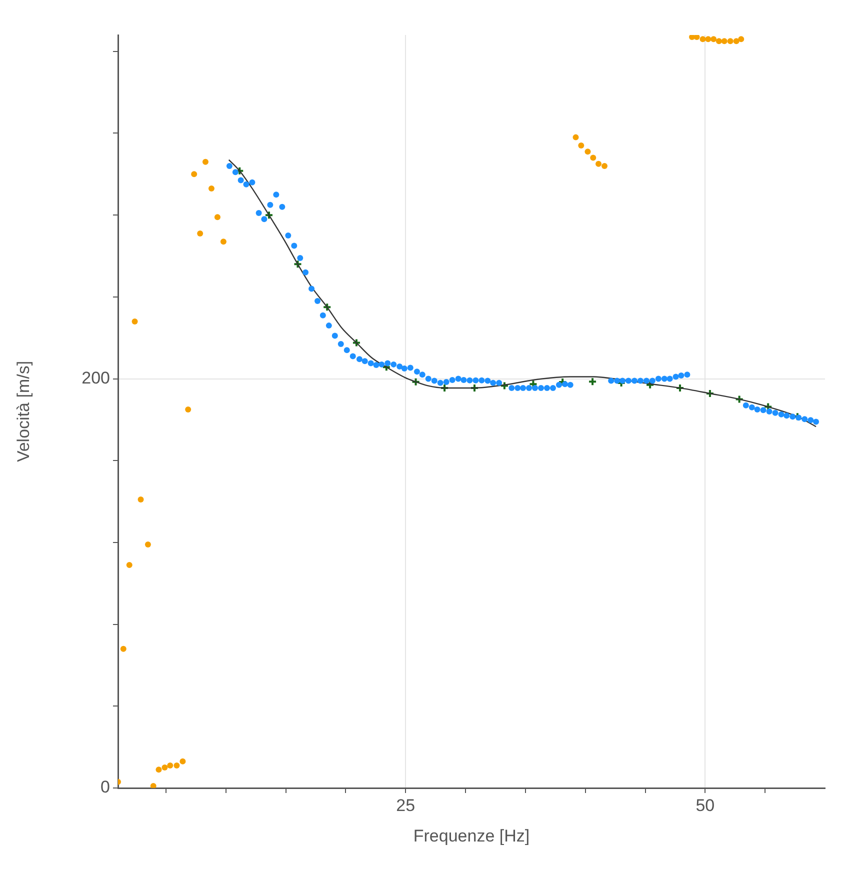 The height and width of the screenshot is (871, 845). What do you see at coordinates (96, 378) in the screenshot?
I see `y-tick-label: 200` at bounding box center [96, 378].